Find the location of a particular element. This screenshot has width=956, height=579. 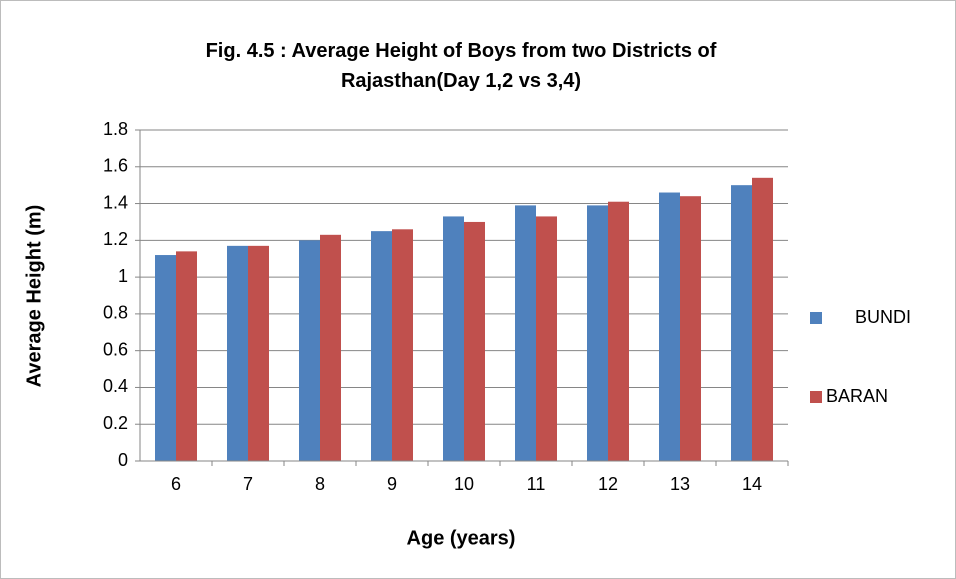

legend-label: BUNDI is located at coordinates (883, 317).